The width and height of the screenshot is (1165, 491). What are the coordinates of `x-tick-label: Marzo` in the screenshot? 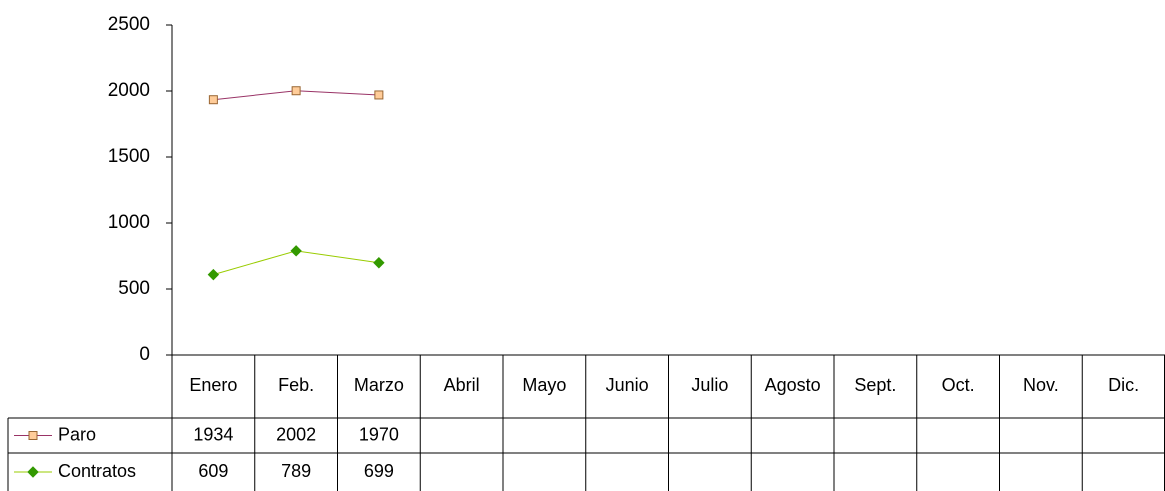 It's located at (379, 385).